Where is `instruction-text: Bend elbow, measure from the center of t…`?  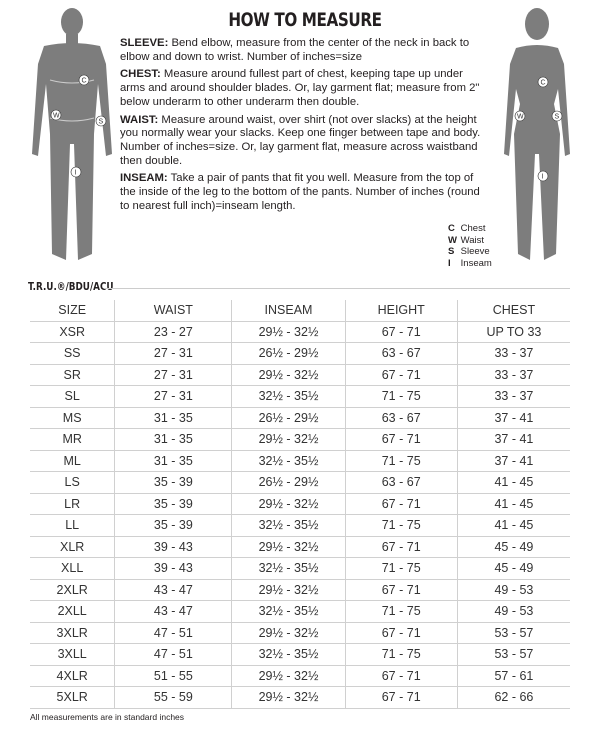
instruction-text: Bend elbow, measure from the center of t… is located at coordinates (295, 50).